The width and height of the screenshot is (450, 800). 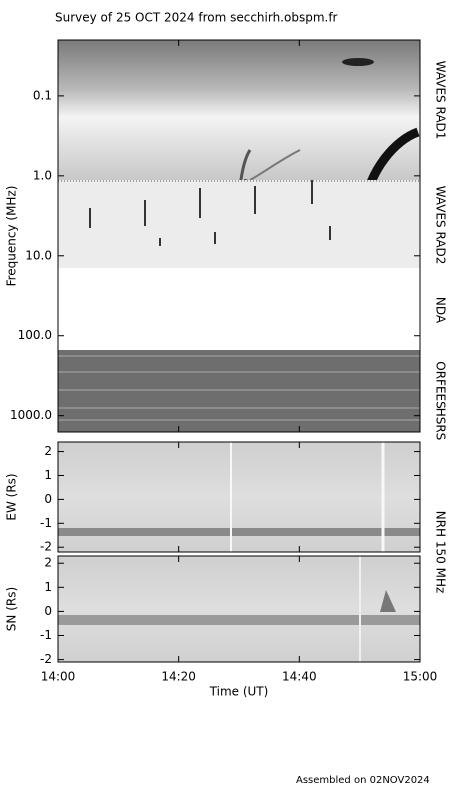 I want to click on instrument-label: NRH 150 MHz, so click(x=441, y=552).